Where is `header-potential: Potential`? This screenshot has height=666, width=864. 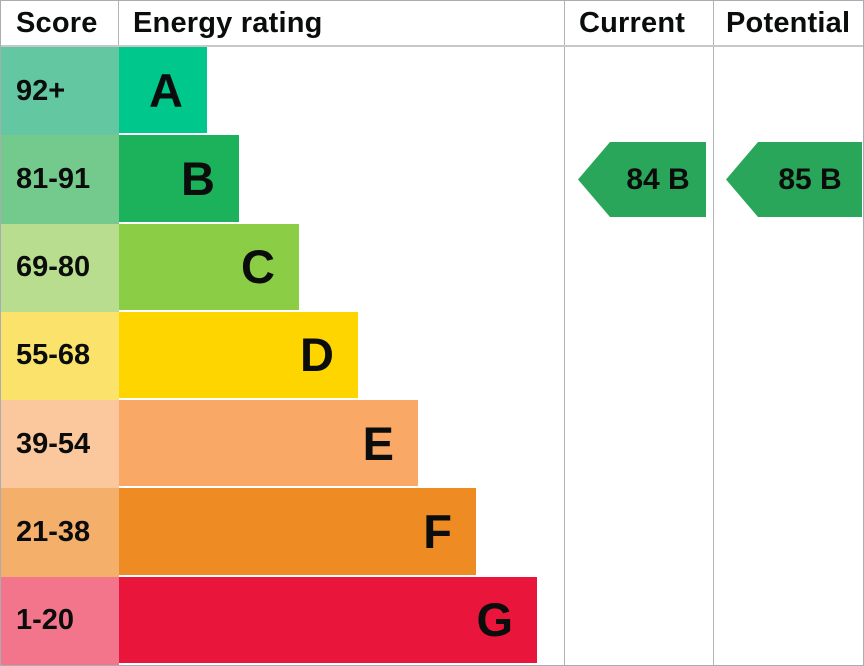
header-potential: Potential is located at coordinates (788, 23).